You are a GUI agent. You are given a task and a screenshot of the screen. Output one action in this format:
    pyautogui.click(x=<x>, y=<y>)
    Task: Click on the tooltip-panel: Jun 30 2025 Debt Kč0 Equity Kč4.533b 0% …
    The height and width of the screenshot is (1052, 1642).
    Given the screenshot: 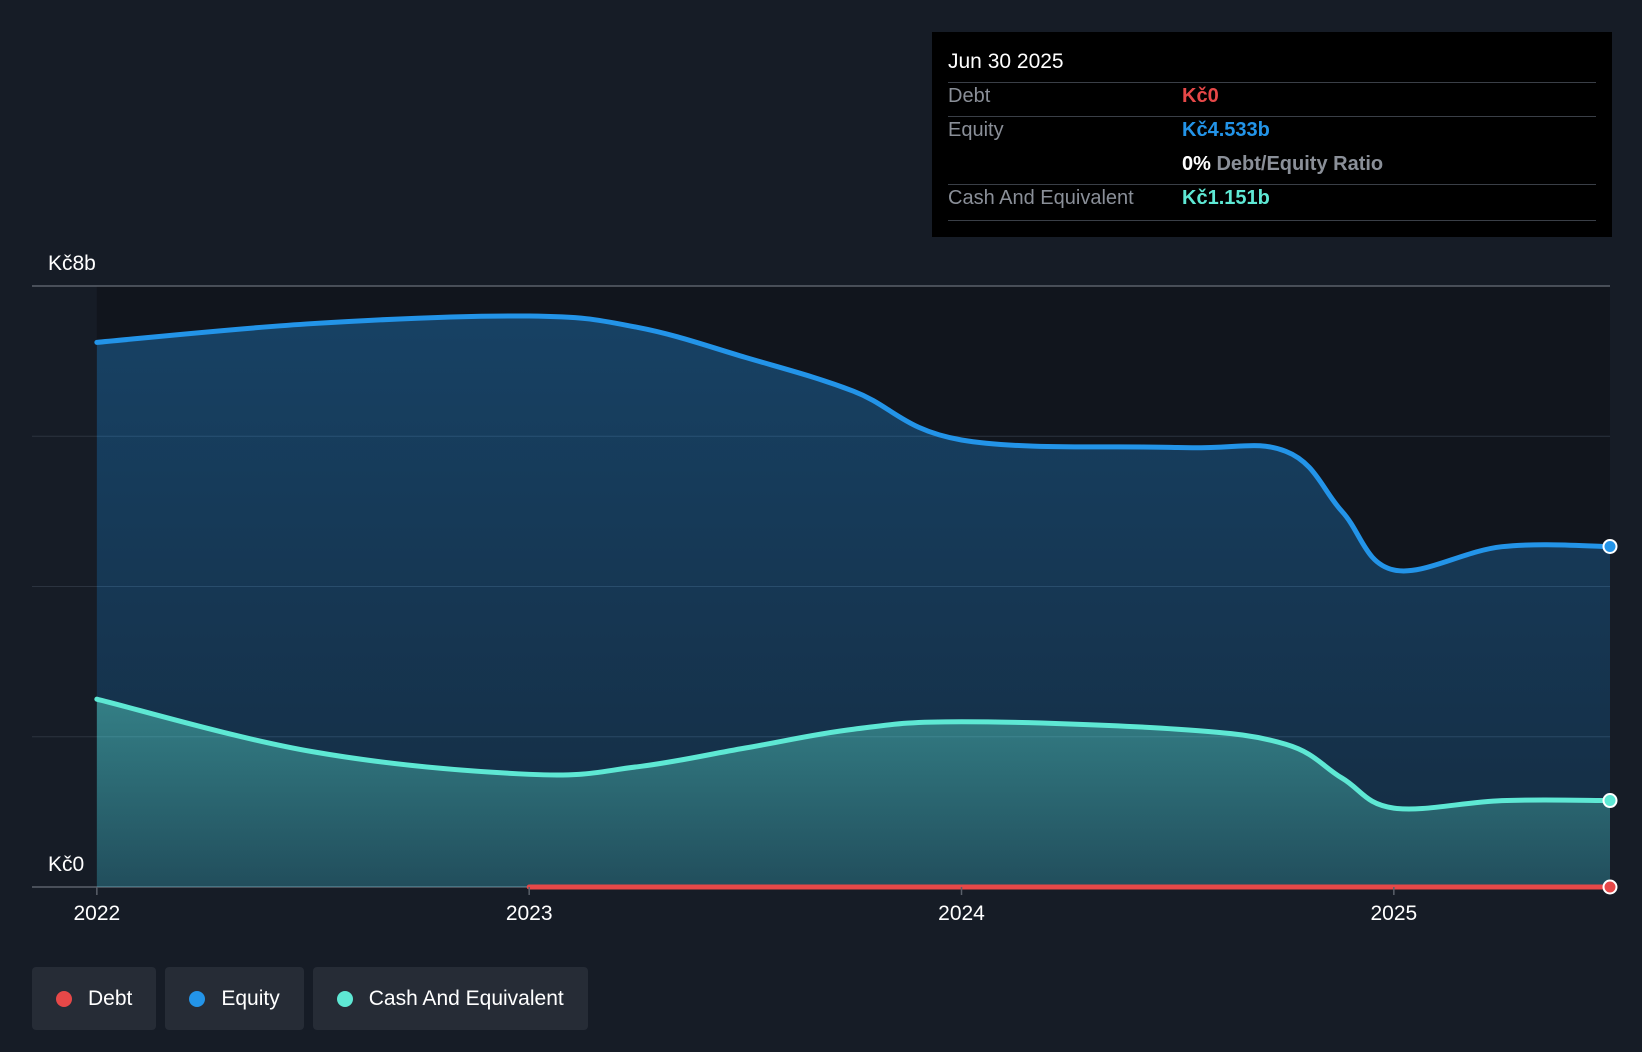 What is the action you would take?
    pyautogui.click(x=1272, y=134)
    